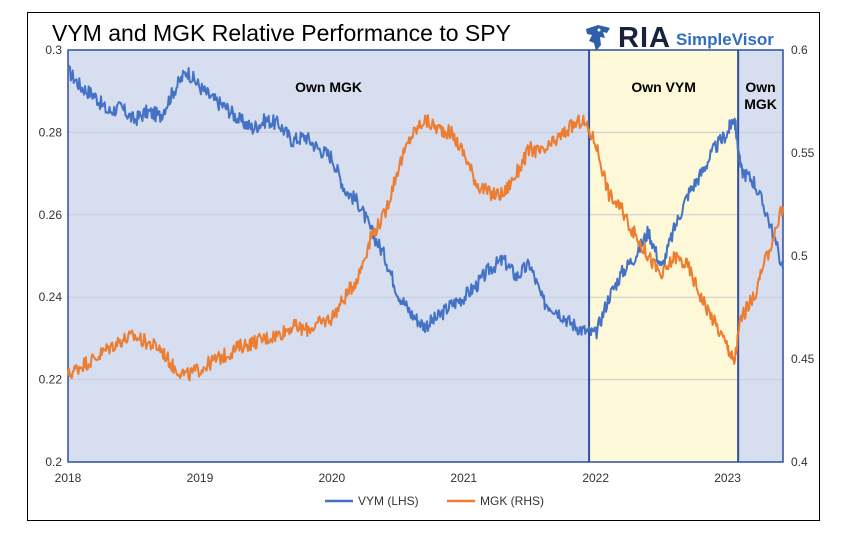 This screenshot has height=534, width=843. I want to click on x-tick-label-3: 2021, so click(463, 478).